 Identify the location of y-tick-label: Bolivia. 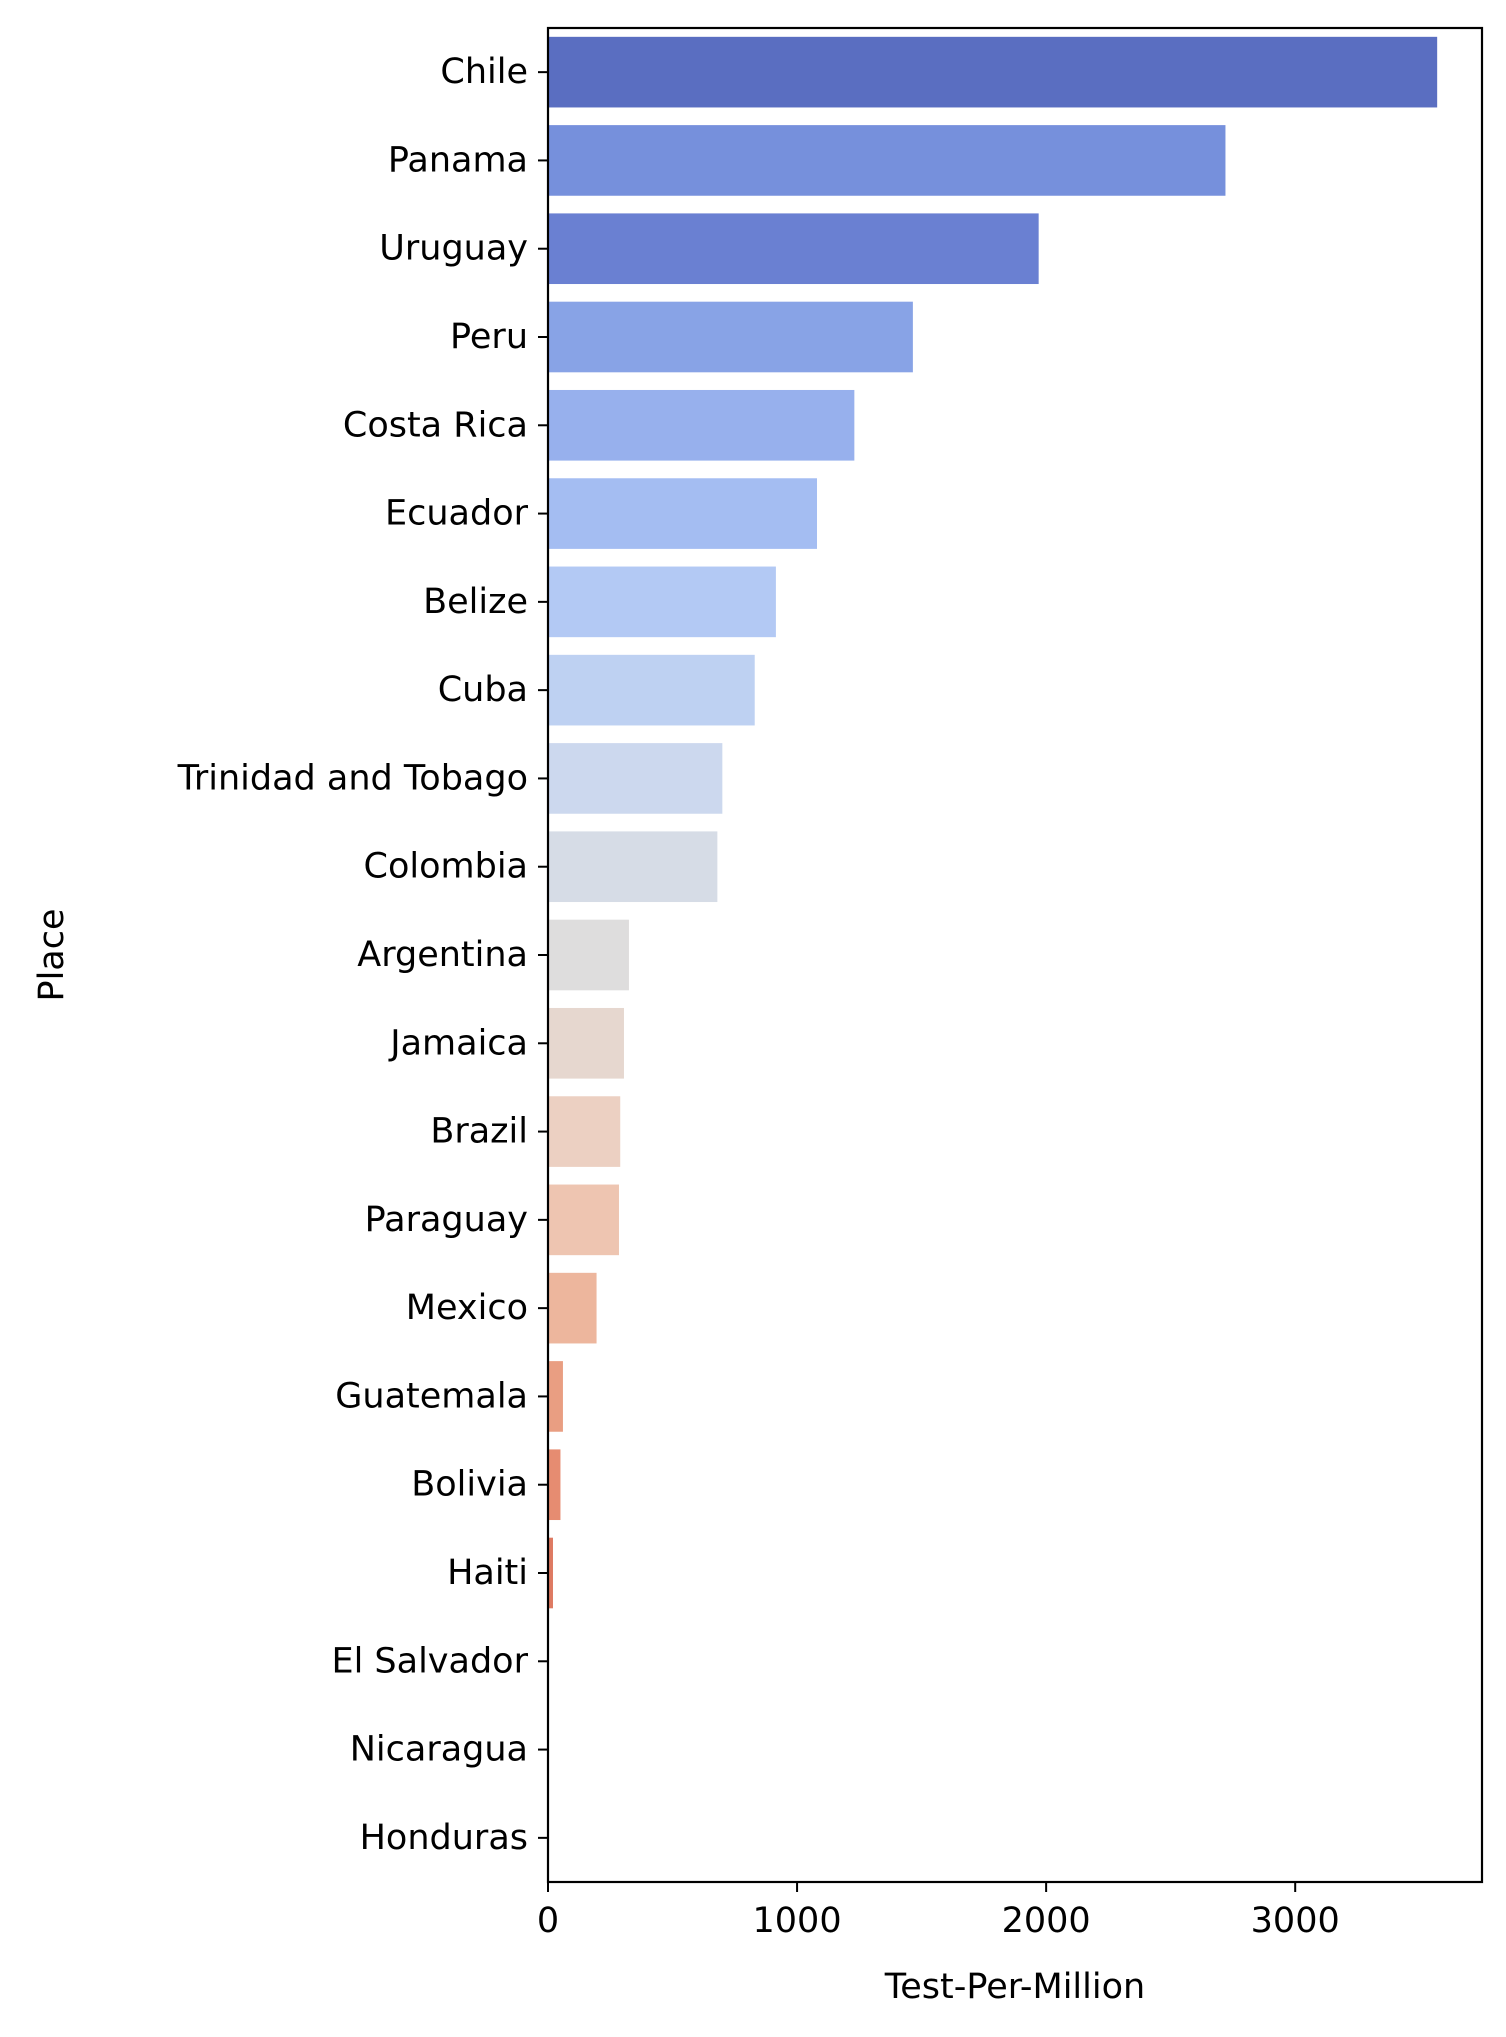
(469, 1485).